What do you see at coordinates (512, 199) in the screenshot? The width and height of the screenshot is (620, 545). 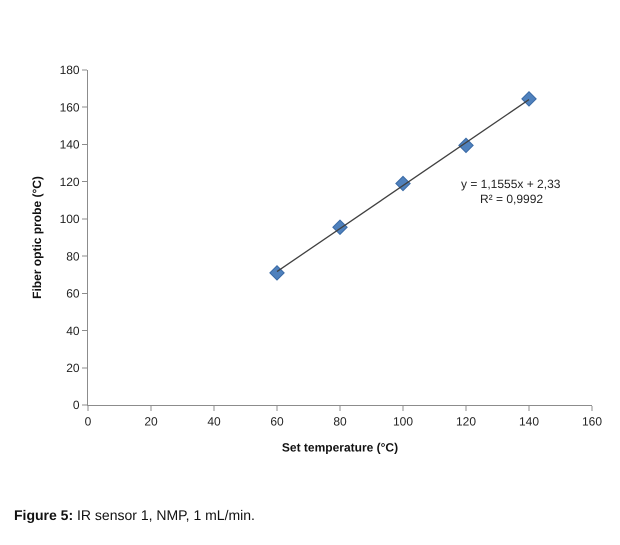 I see `annotation: R² = 0,9992` at bounding box center [512, 199].